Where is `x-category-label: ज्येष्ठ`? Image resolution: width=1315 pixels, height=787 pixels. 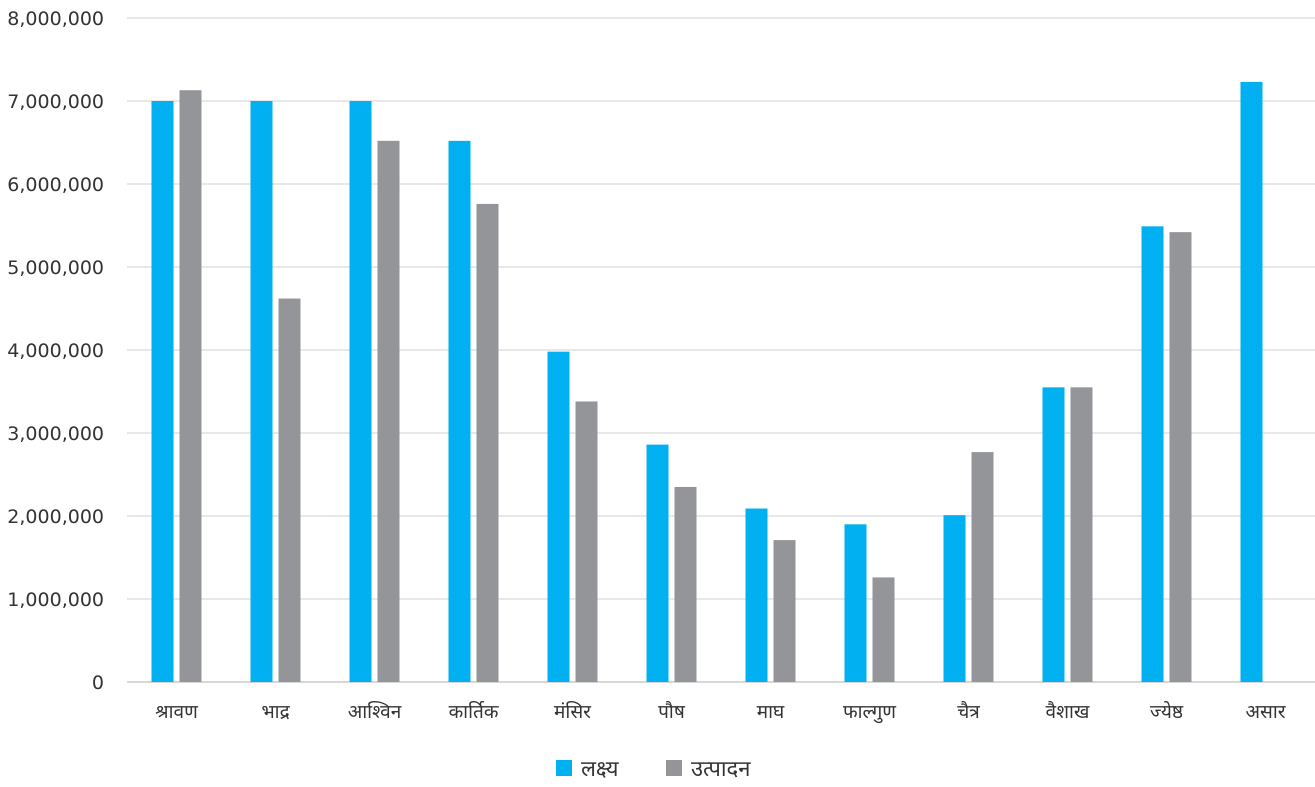
x-category-label: ज्येष्ठ is located at coordinates (1167, 711).